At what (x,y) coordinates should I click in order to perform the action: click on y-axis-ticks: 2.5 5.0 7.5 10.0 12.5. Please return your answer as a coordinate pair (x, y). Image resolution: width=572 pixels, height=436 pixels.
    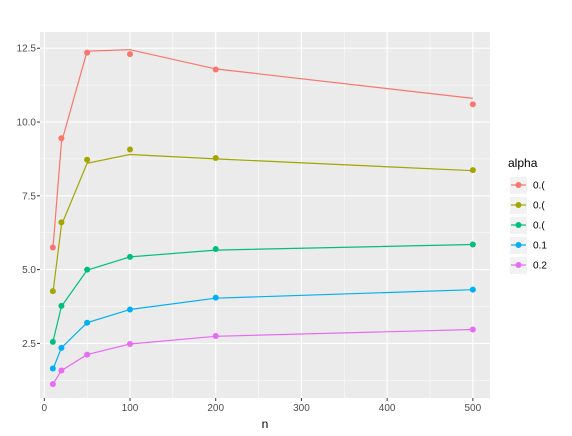
    Looking at the image, I should click on (28, 197).